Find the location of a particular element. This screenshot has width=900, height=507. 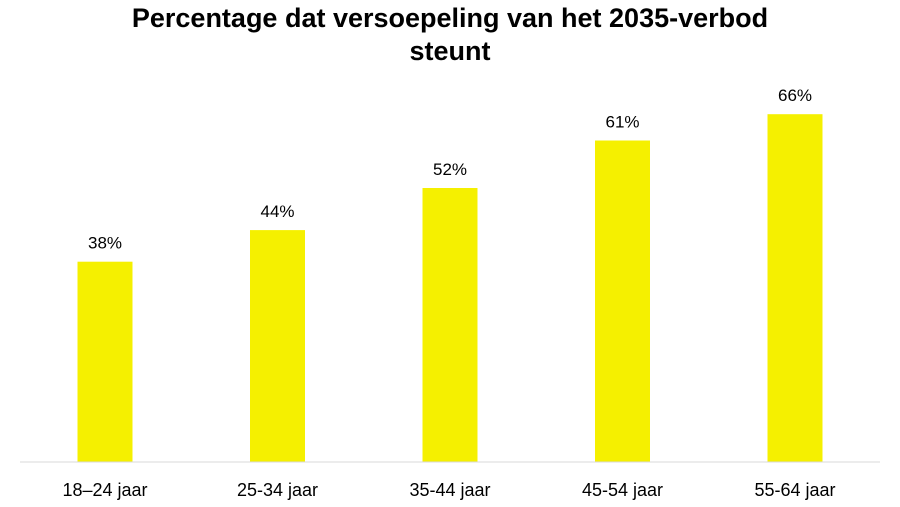

x-tick-label-2: 25-34 jaar is located at coordinates (277, 490).